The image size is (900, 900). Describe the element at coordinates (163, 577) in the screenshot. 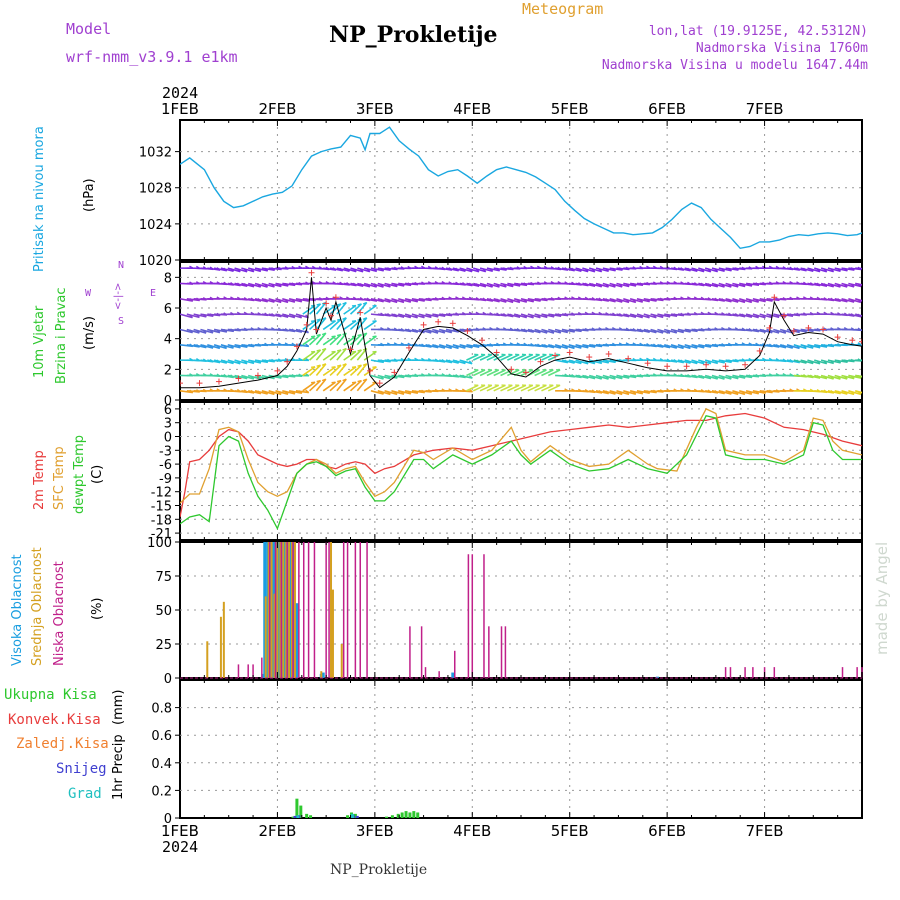

I see `y-tick-label: 75` at that location.